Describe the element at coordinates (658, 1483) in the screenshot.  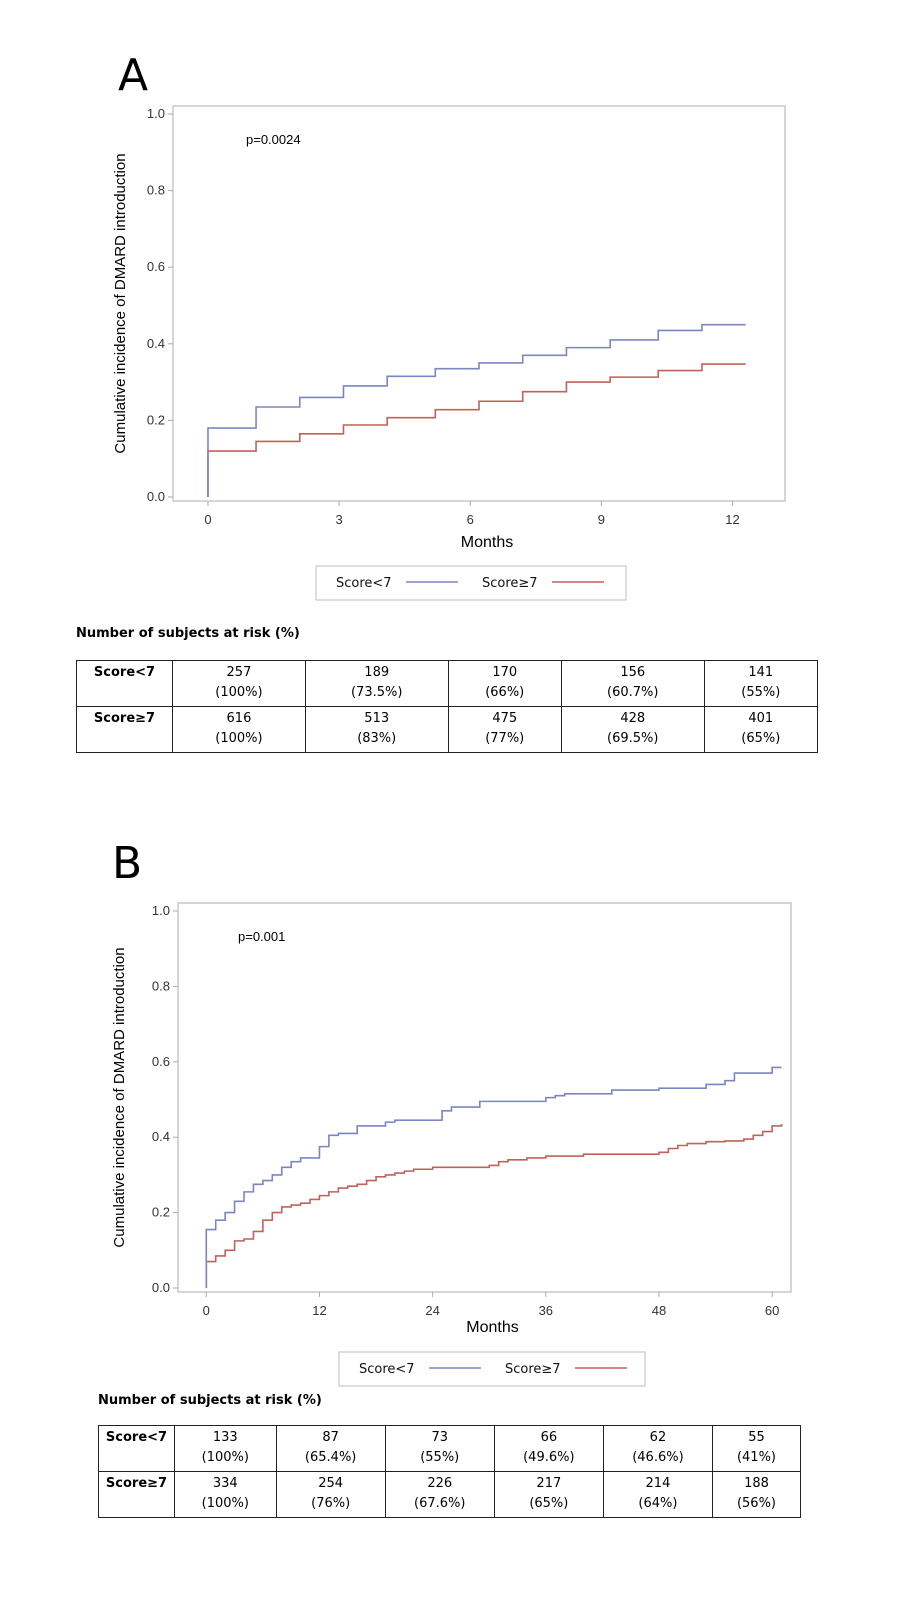
I see `risk-count: 214` at that location.